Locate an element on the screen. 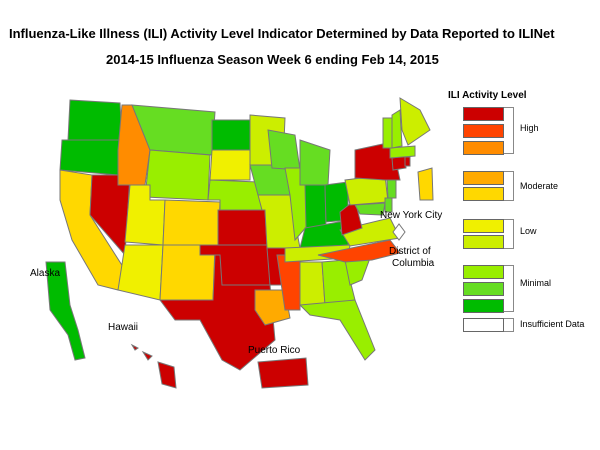  legend-label-low: Low is located at coordinates (528, 231).